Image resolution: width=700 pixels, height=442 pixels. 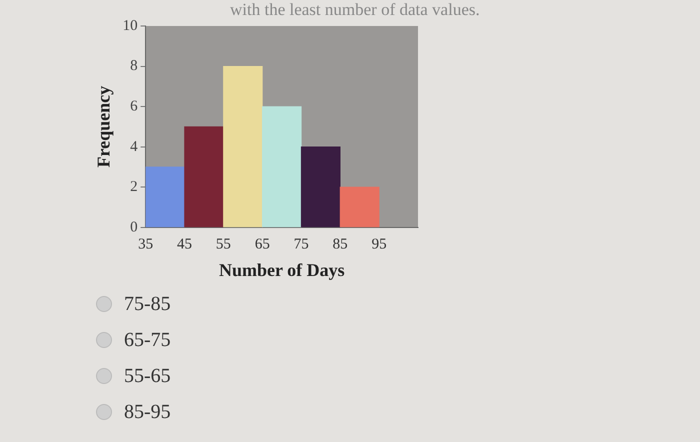 What do you see at coordinates (355, 10) in the screenshot?
I see `text: with the least number of data values.` at bounding box center [355, 10].